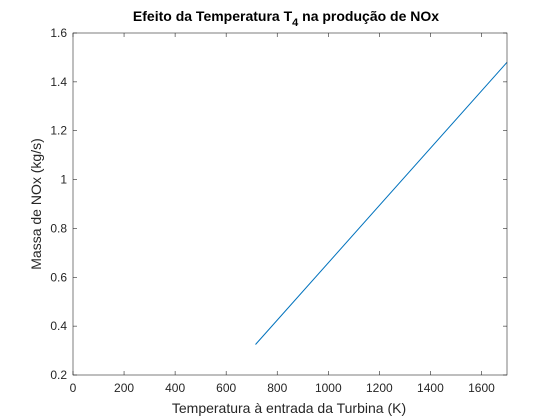 The height and width of the screenshot is (420, 560). I want to click on y-tick-label: 1, so click(63, 180).